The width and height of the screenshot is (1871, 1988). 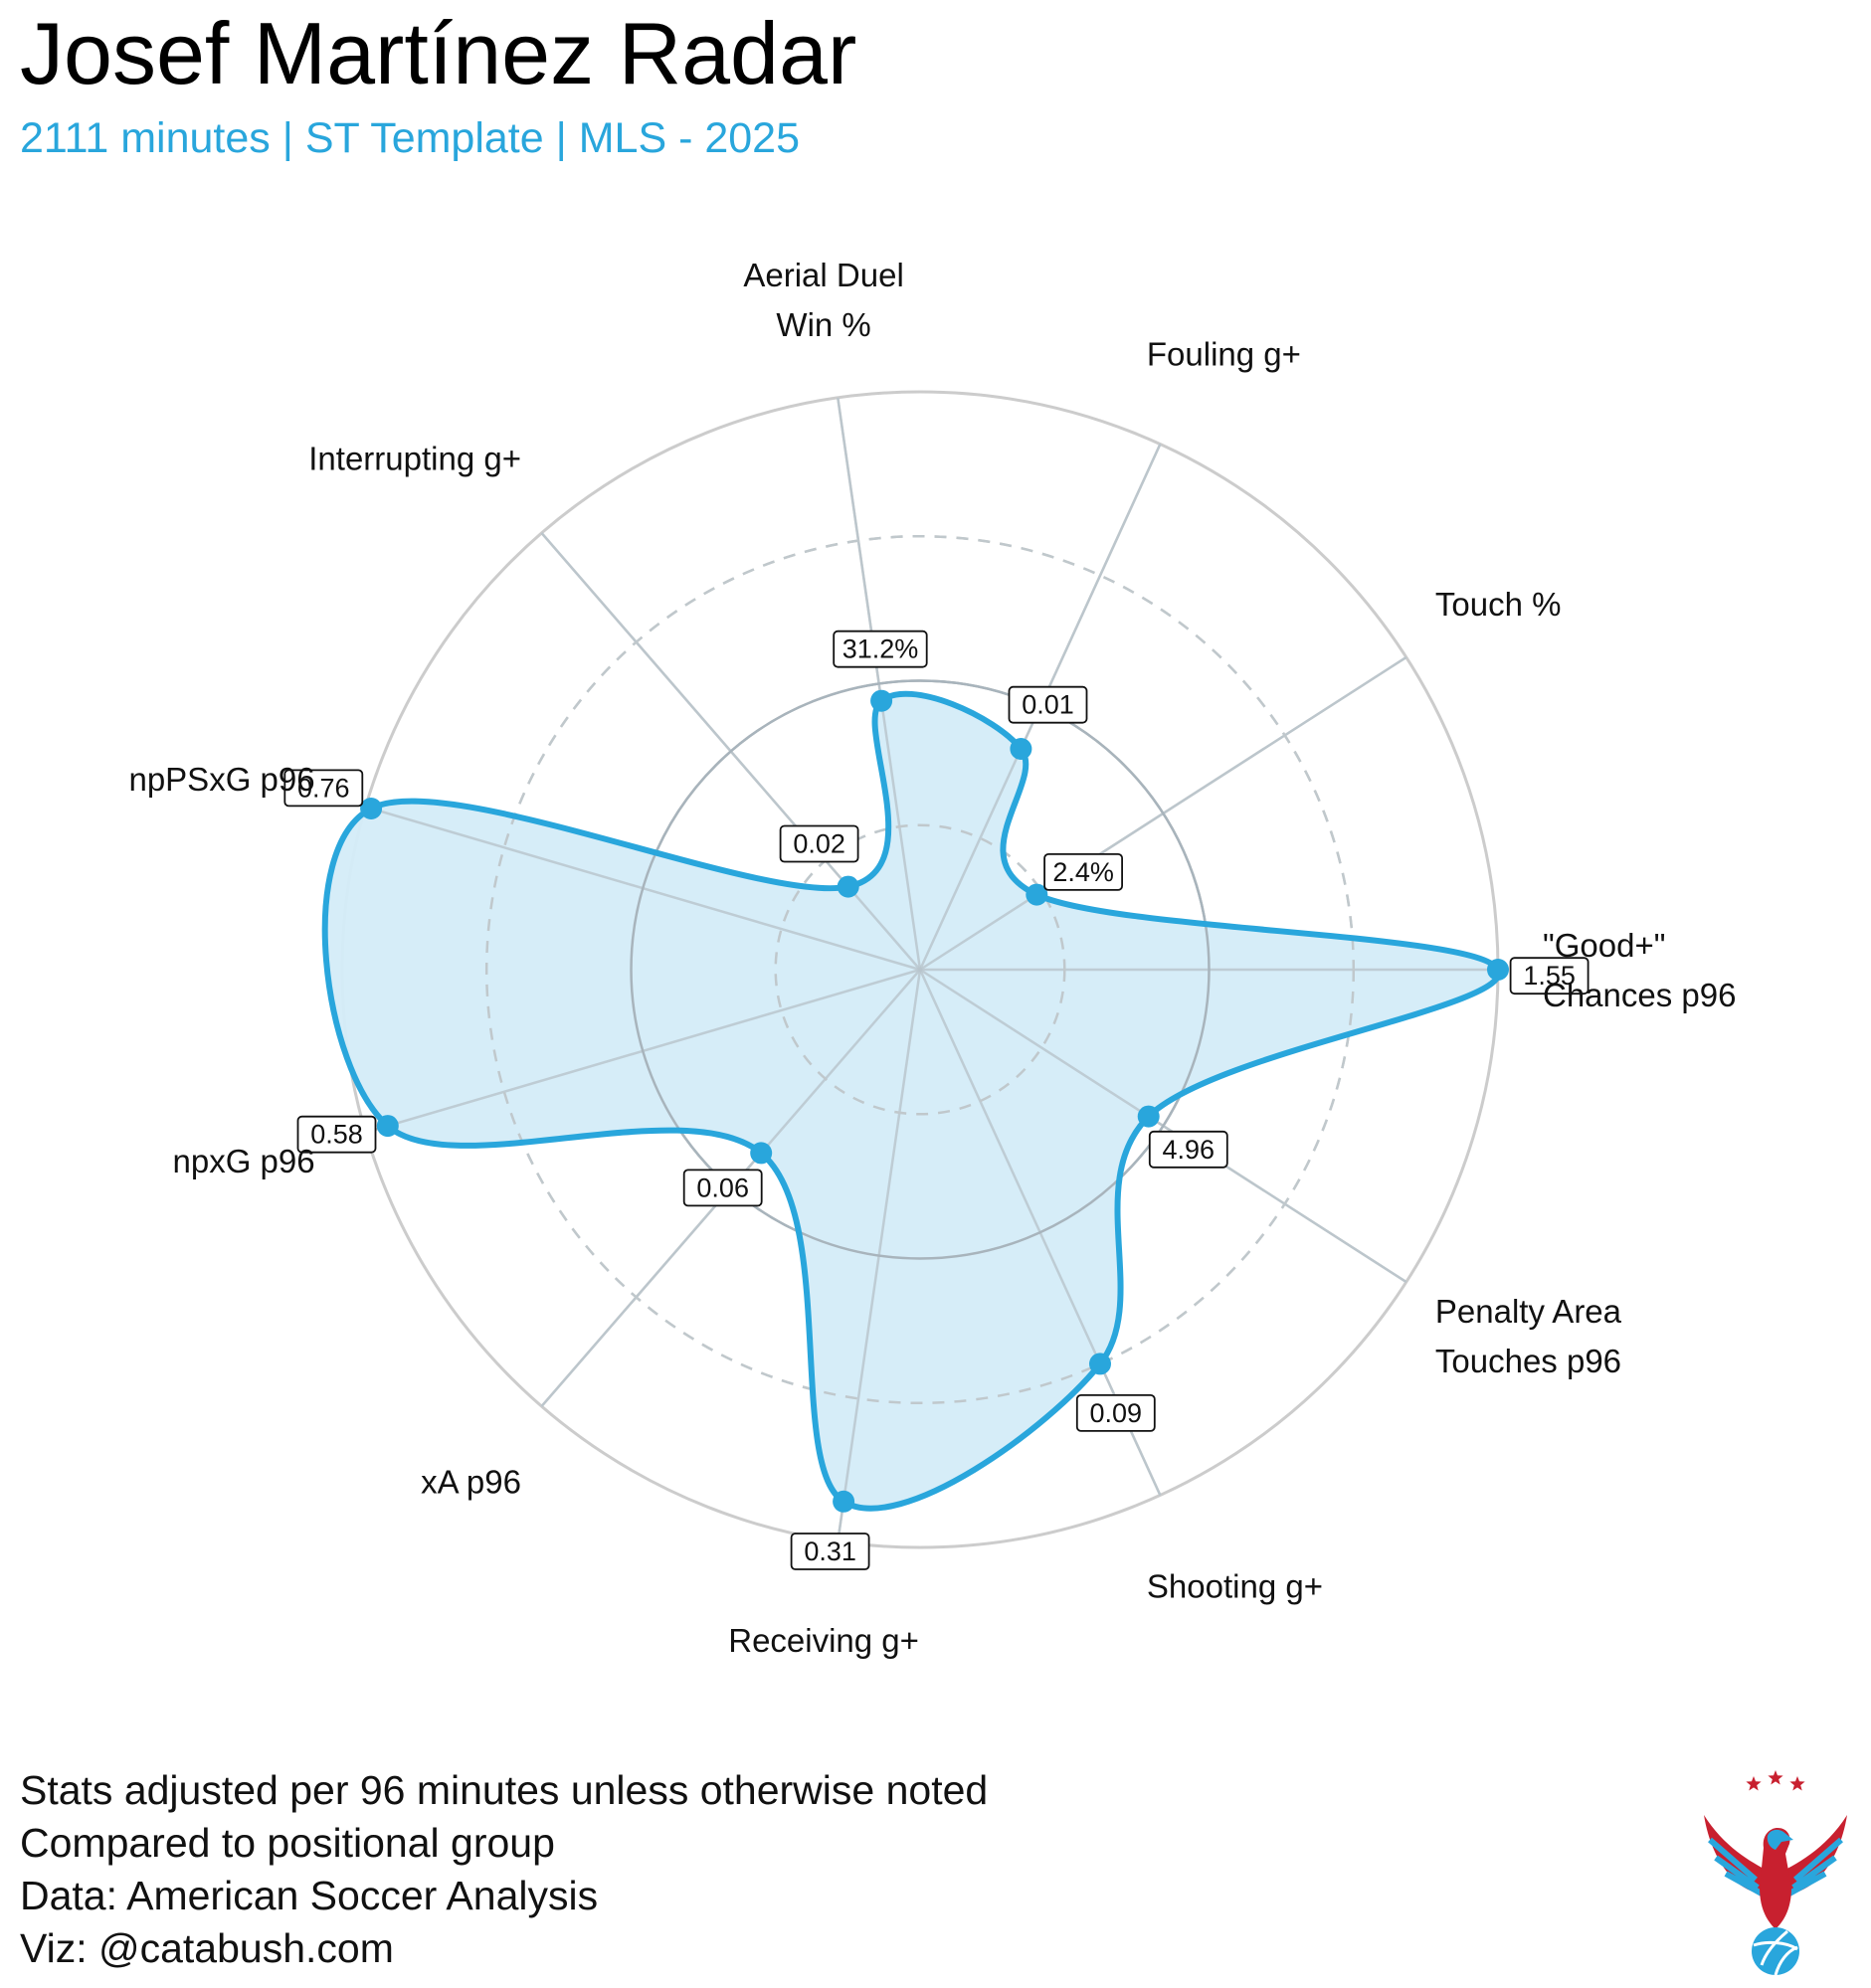 I want to click on value-label-text-8: 31.2%, so click(x=880, y=649).